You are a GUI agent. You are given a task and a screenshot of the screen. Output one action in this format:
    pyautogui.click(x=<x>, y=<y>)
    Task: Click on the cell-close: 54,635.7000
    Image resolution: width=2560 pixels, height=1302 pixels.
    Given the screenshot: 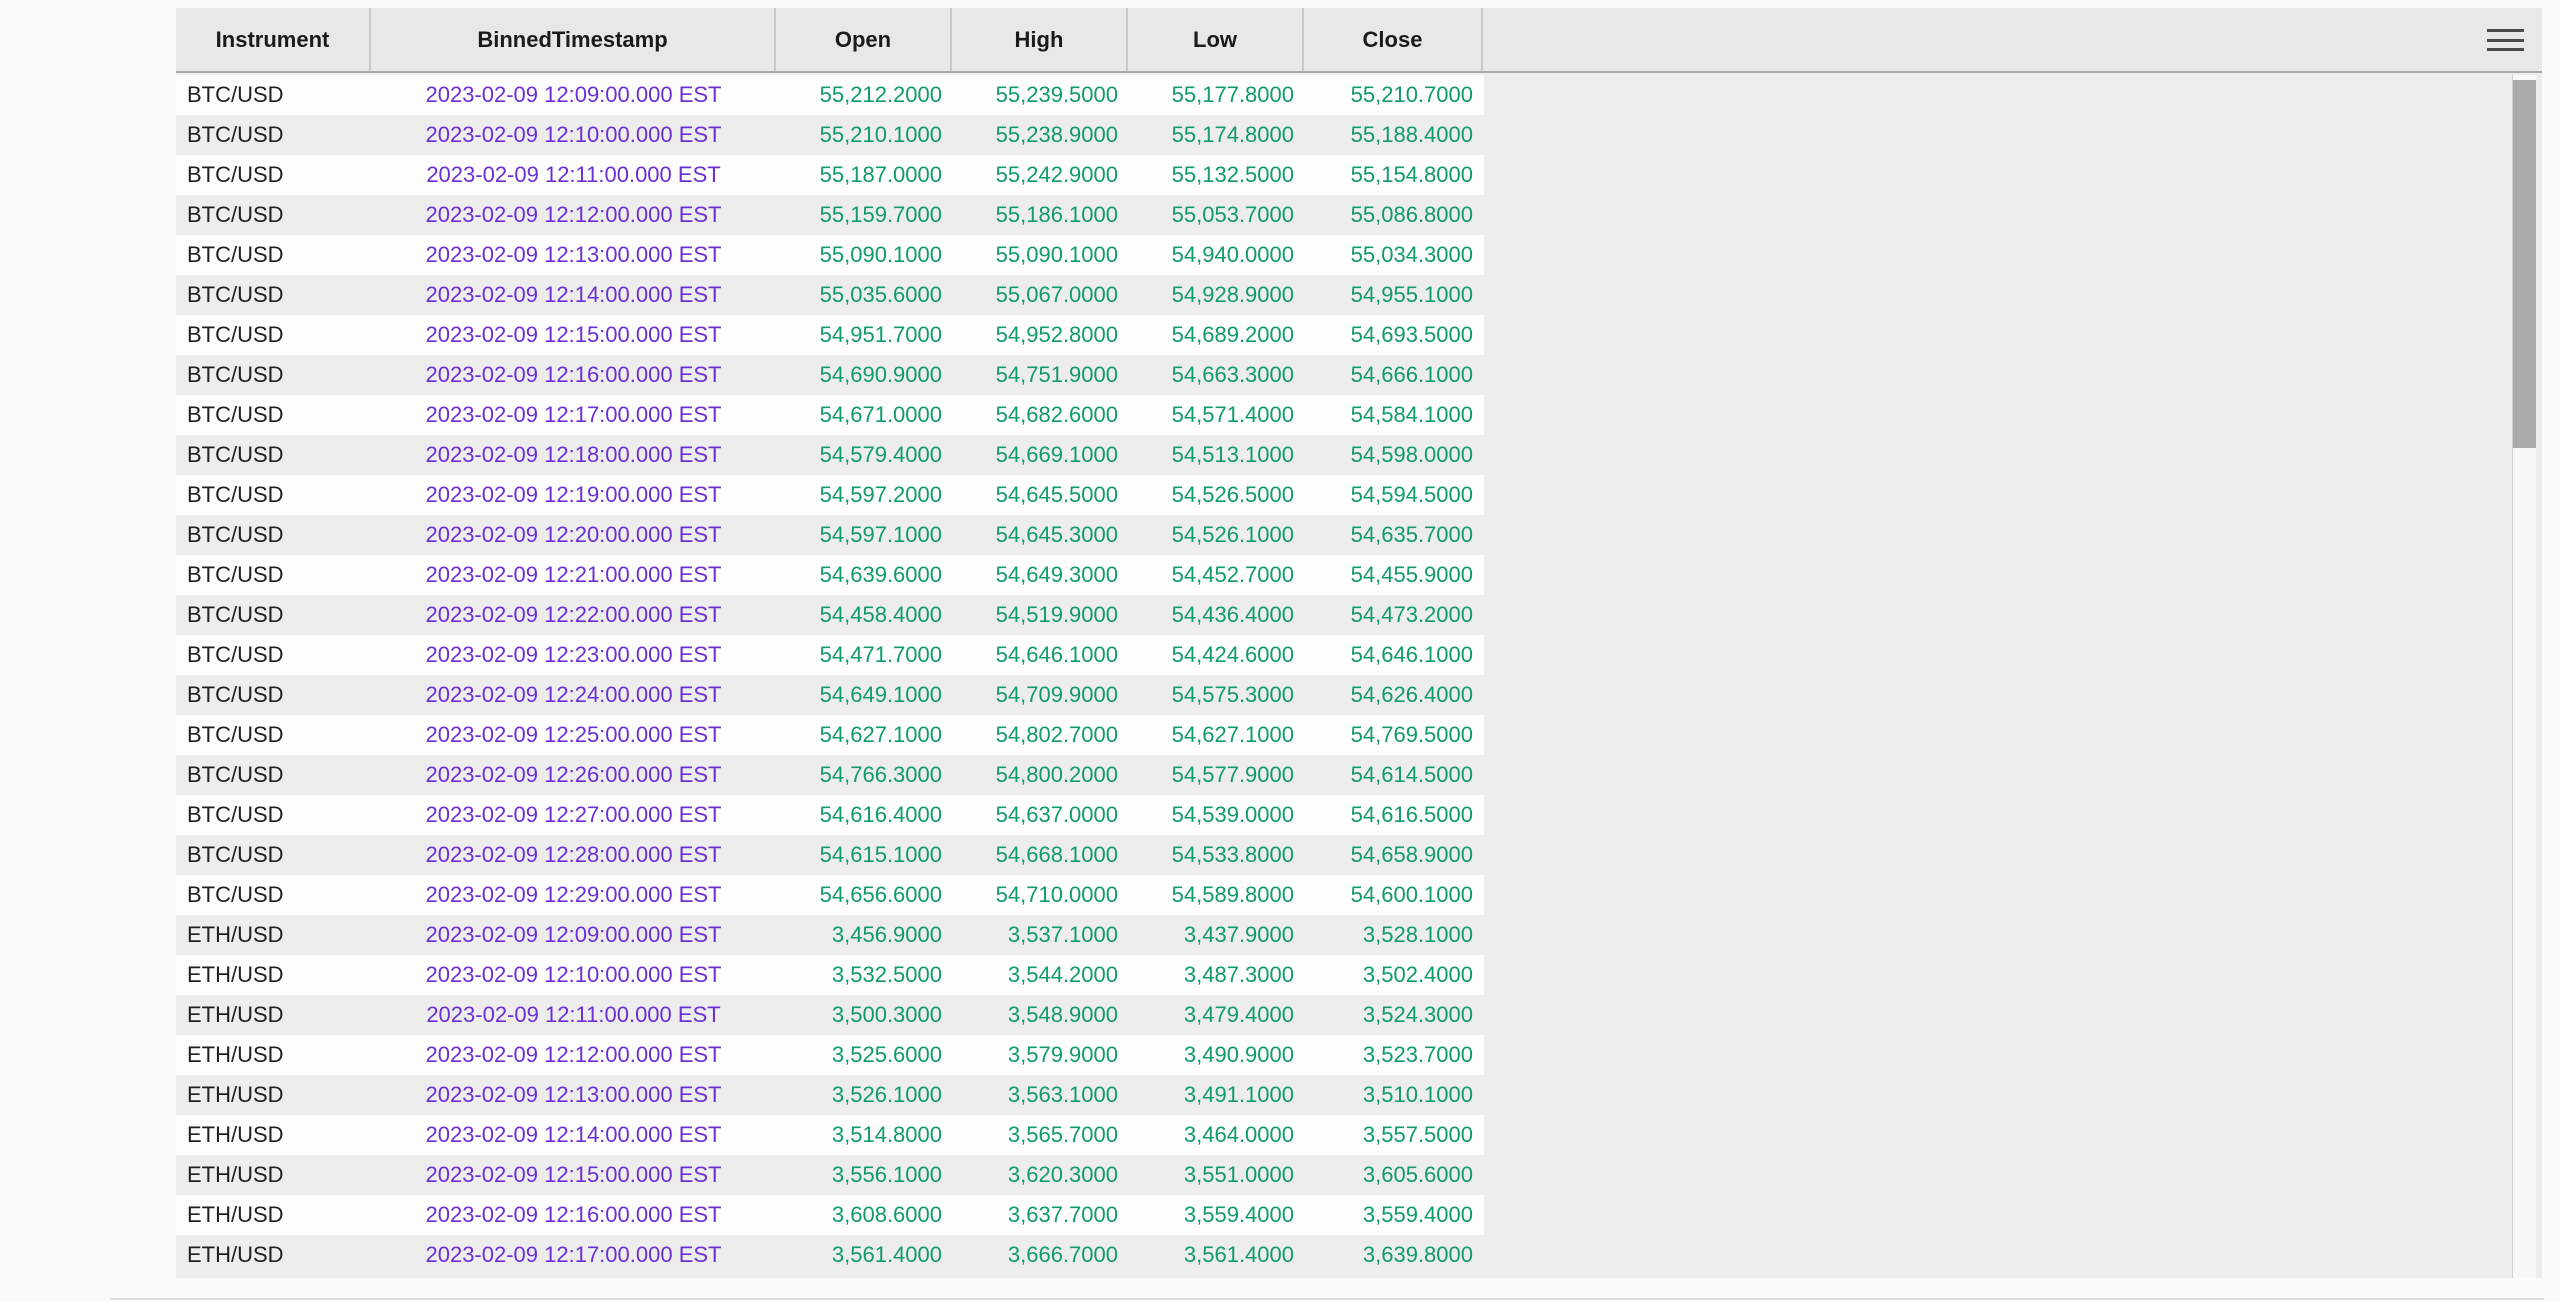 What is the action you would take?
    pyautogui.click(x=1411, y=534)
    